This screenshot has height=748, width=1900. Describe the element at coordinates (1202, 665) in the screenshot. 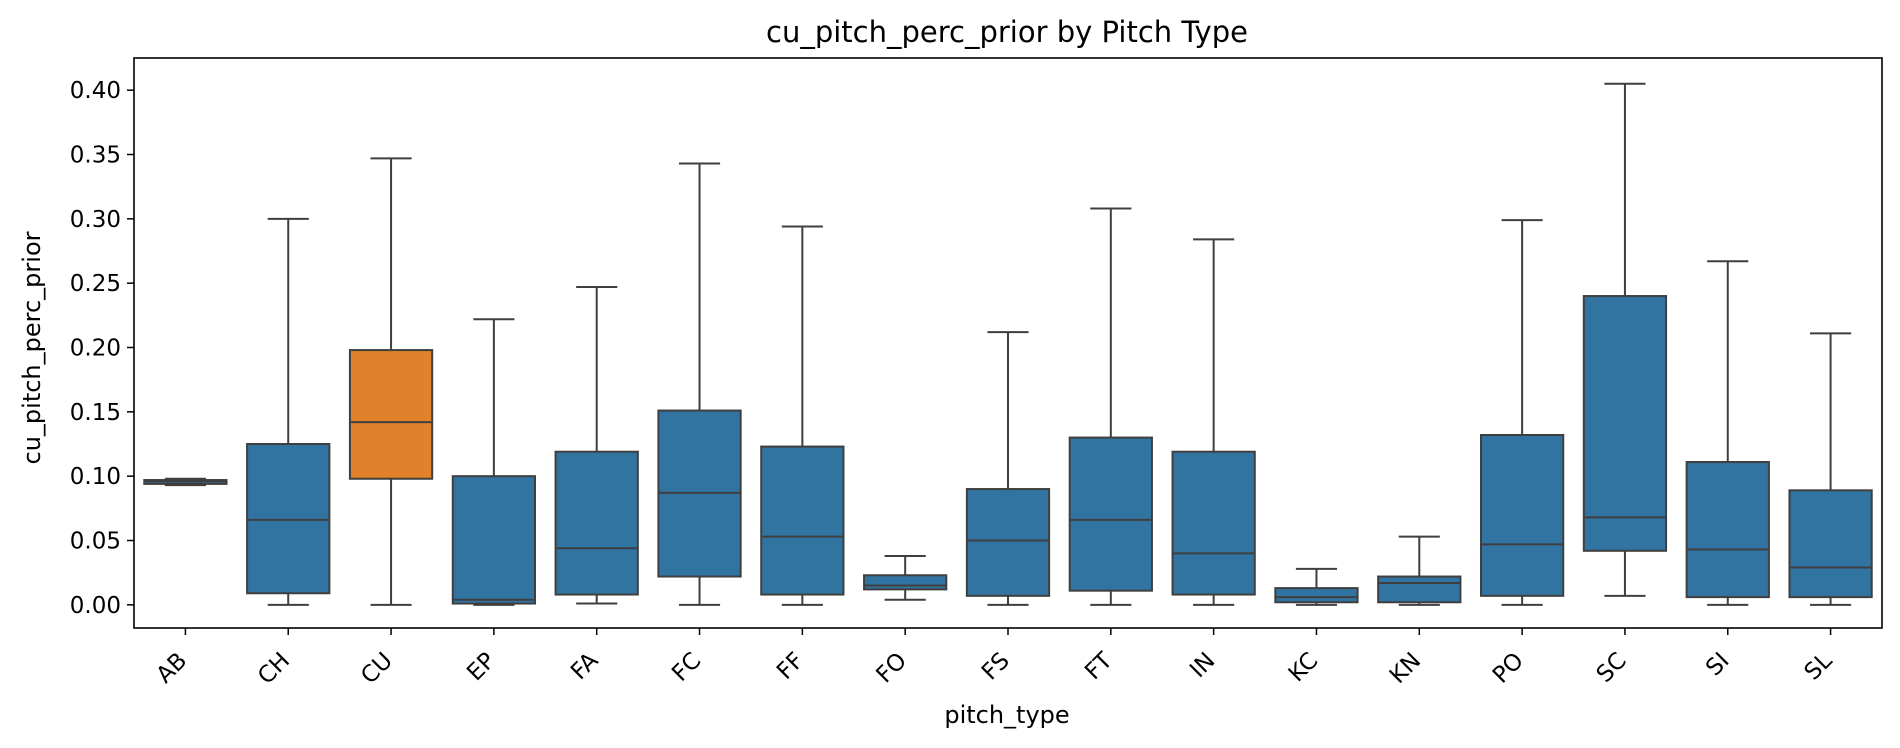

I see `x-tick-label: IN` at that location.